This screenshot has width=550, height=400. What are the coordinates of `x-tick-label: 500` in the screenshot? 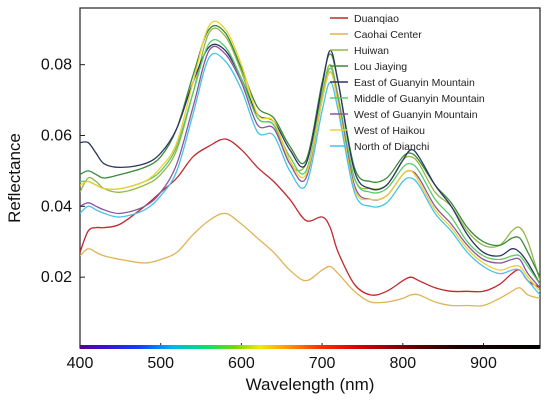 It's located at (160, 363).